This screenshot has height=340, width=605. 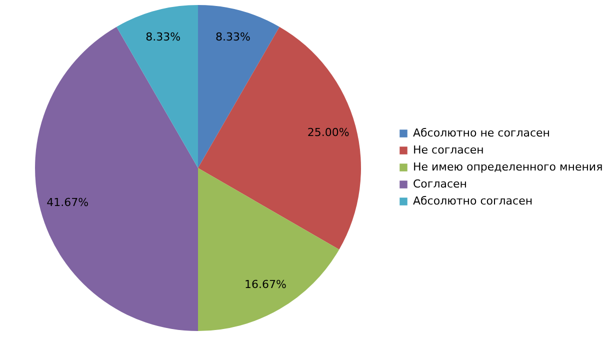 I want to click on data-label: 16.67%, so click(x=265, y=284).